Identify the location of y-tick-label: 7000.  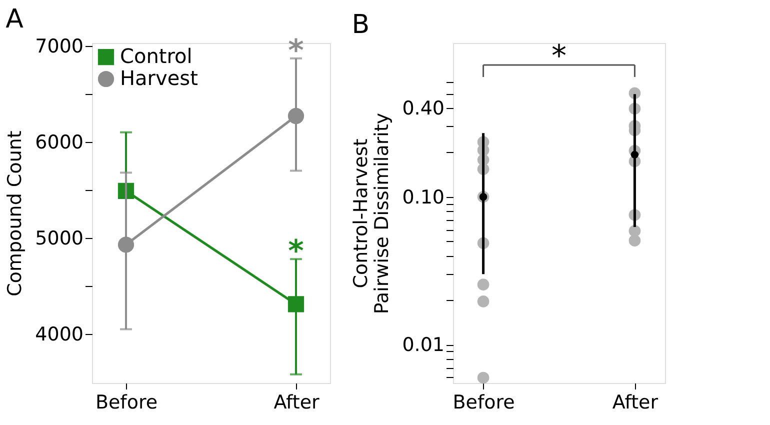
(59, 46).